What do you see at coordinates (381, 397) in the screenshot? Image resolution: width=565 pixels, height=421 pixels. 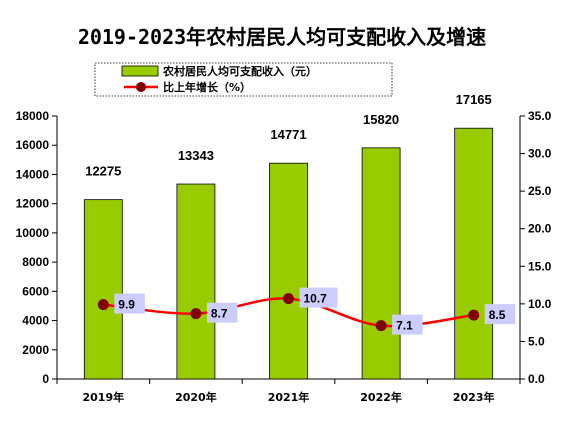 I see `x-axis-category-label: 2022年` at bounding box center [381, 397].